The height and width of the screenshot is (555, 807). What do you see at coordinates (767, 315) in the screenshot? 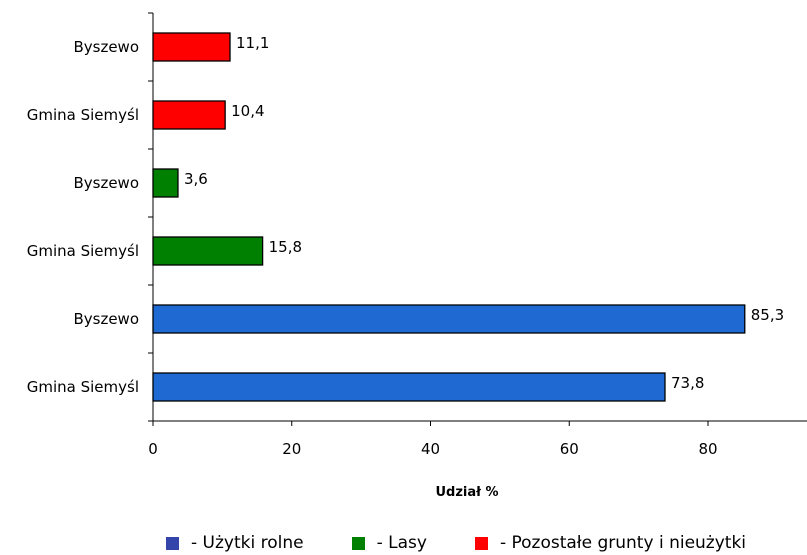
I see `data-label: 85,3` at bounding box center [767, 315].